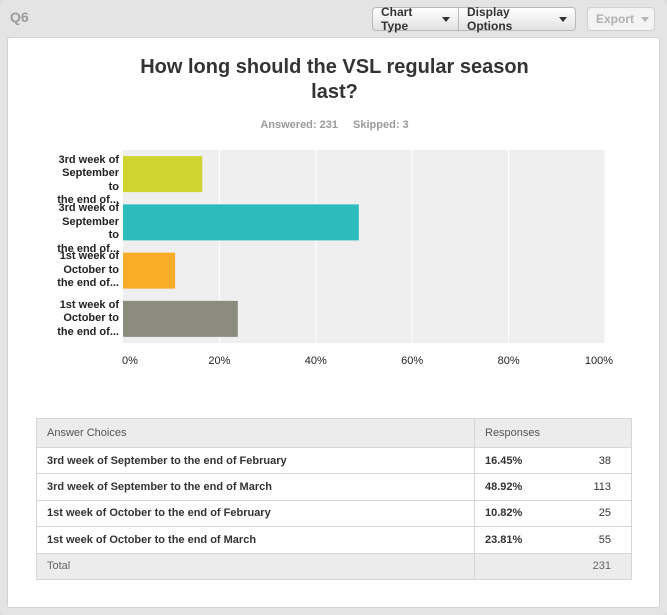 Image resolution: width=667 pixels, height=615 pixels. Describe the element at coordinates (509, 487) in the screenshot. I see `row-percent: 48.92%` at that location.